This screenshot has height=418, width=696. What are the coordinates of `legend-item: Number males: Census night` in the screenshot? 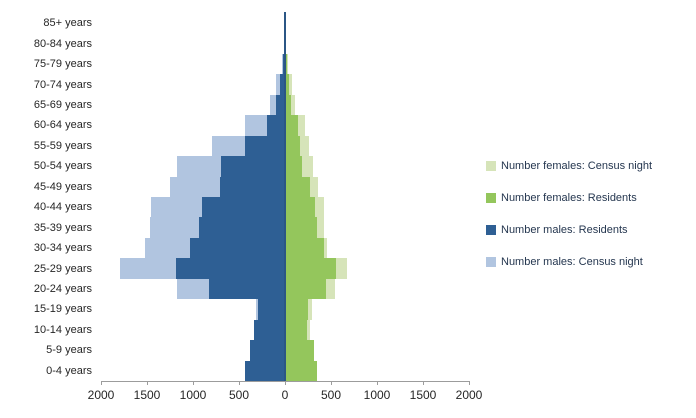 It's located at (569, 262).